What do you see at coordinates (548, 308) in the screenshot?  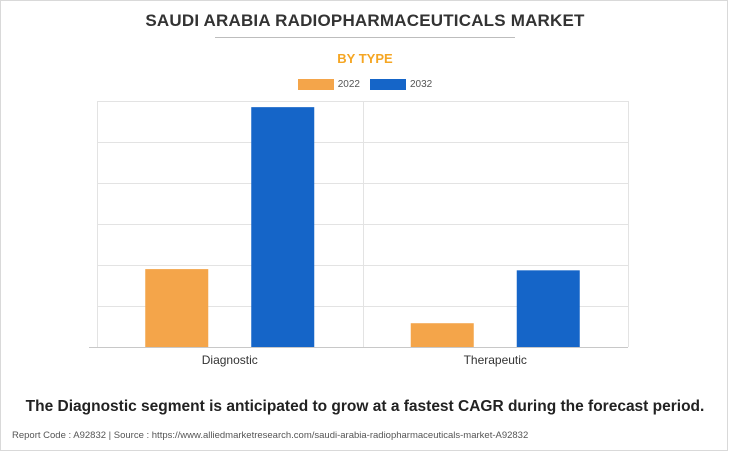 I see `bar-therapeutic-2032` at bounding box center [548, 308].